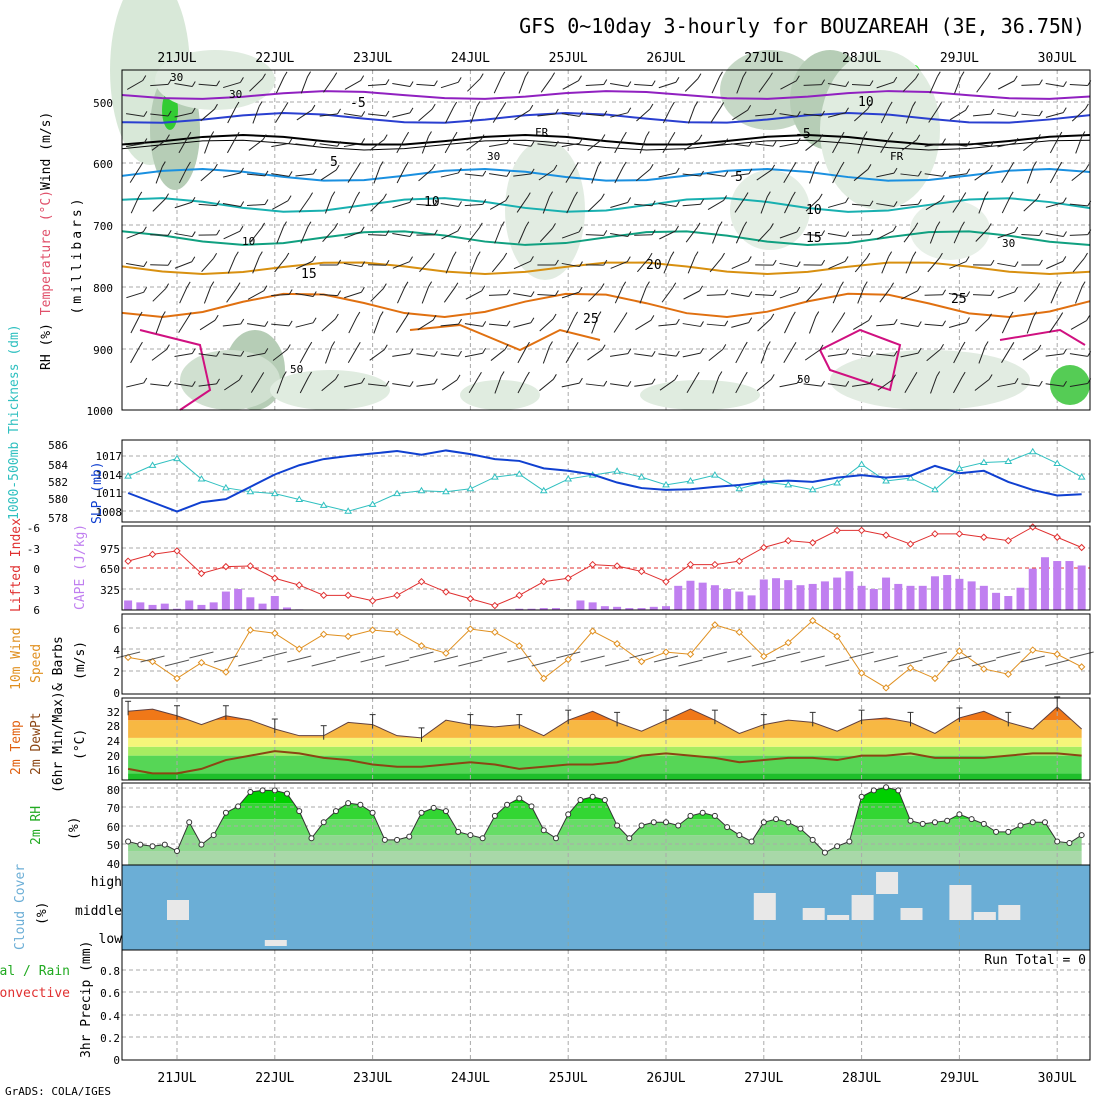 This screenshot has height=1100, width=1100. What do you see at coordinates (176, 58) in the screenshot?
I see `date-label-top: 21JUL` at bounding box center [176, 58].